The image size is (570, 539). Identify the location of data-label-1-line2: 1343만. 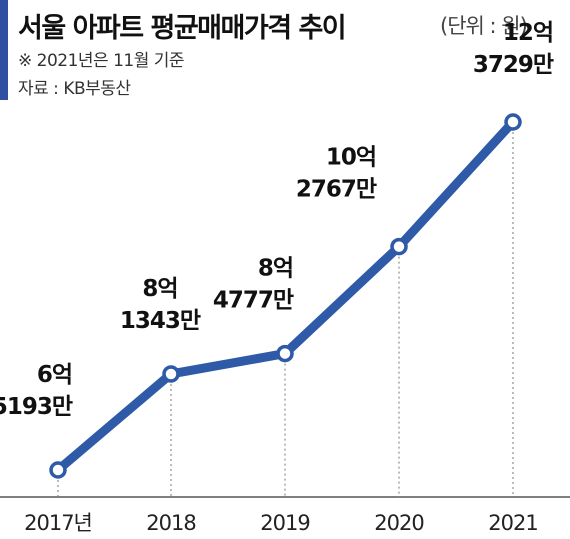
(160, 321).